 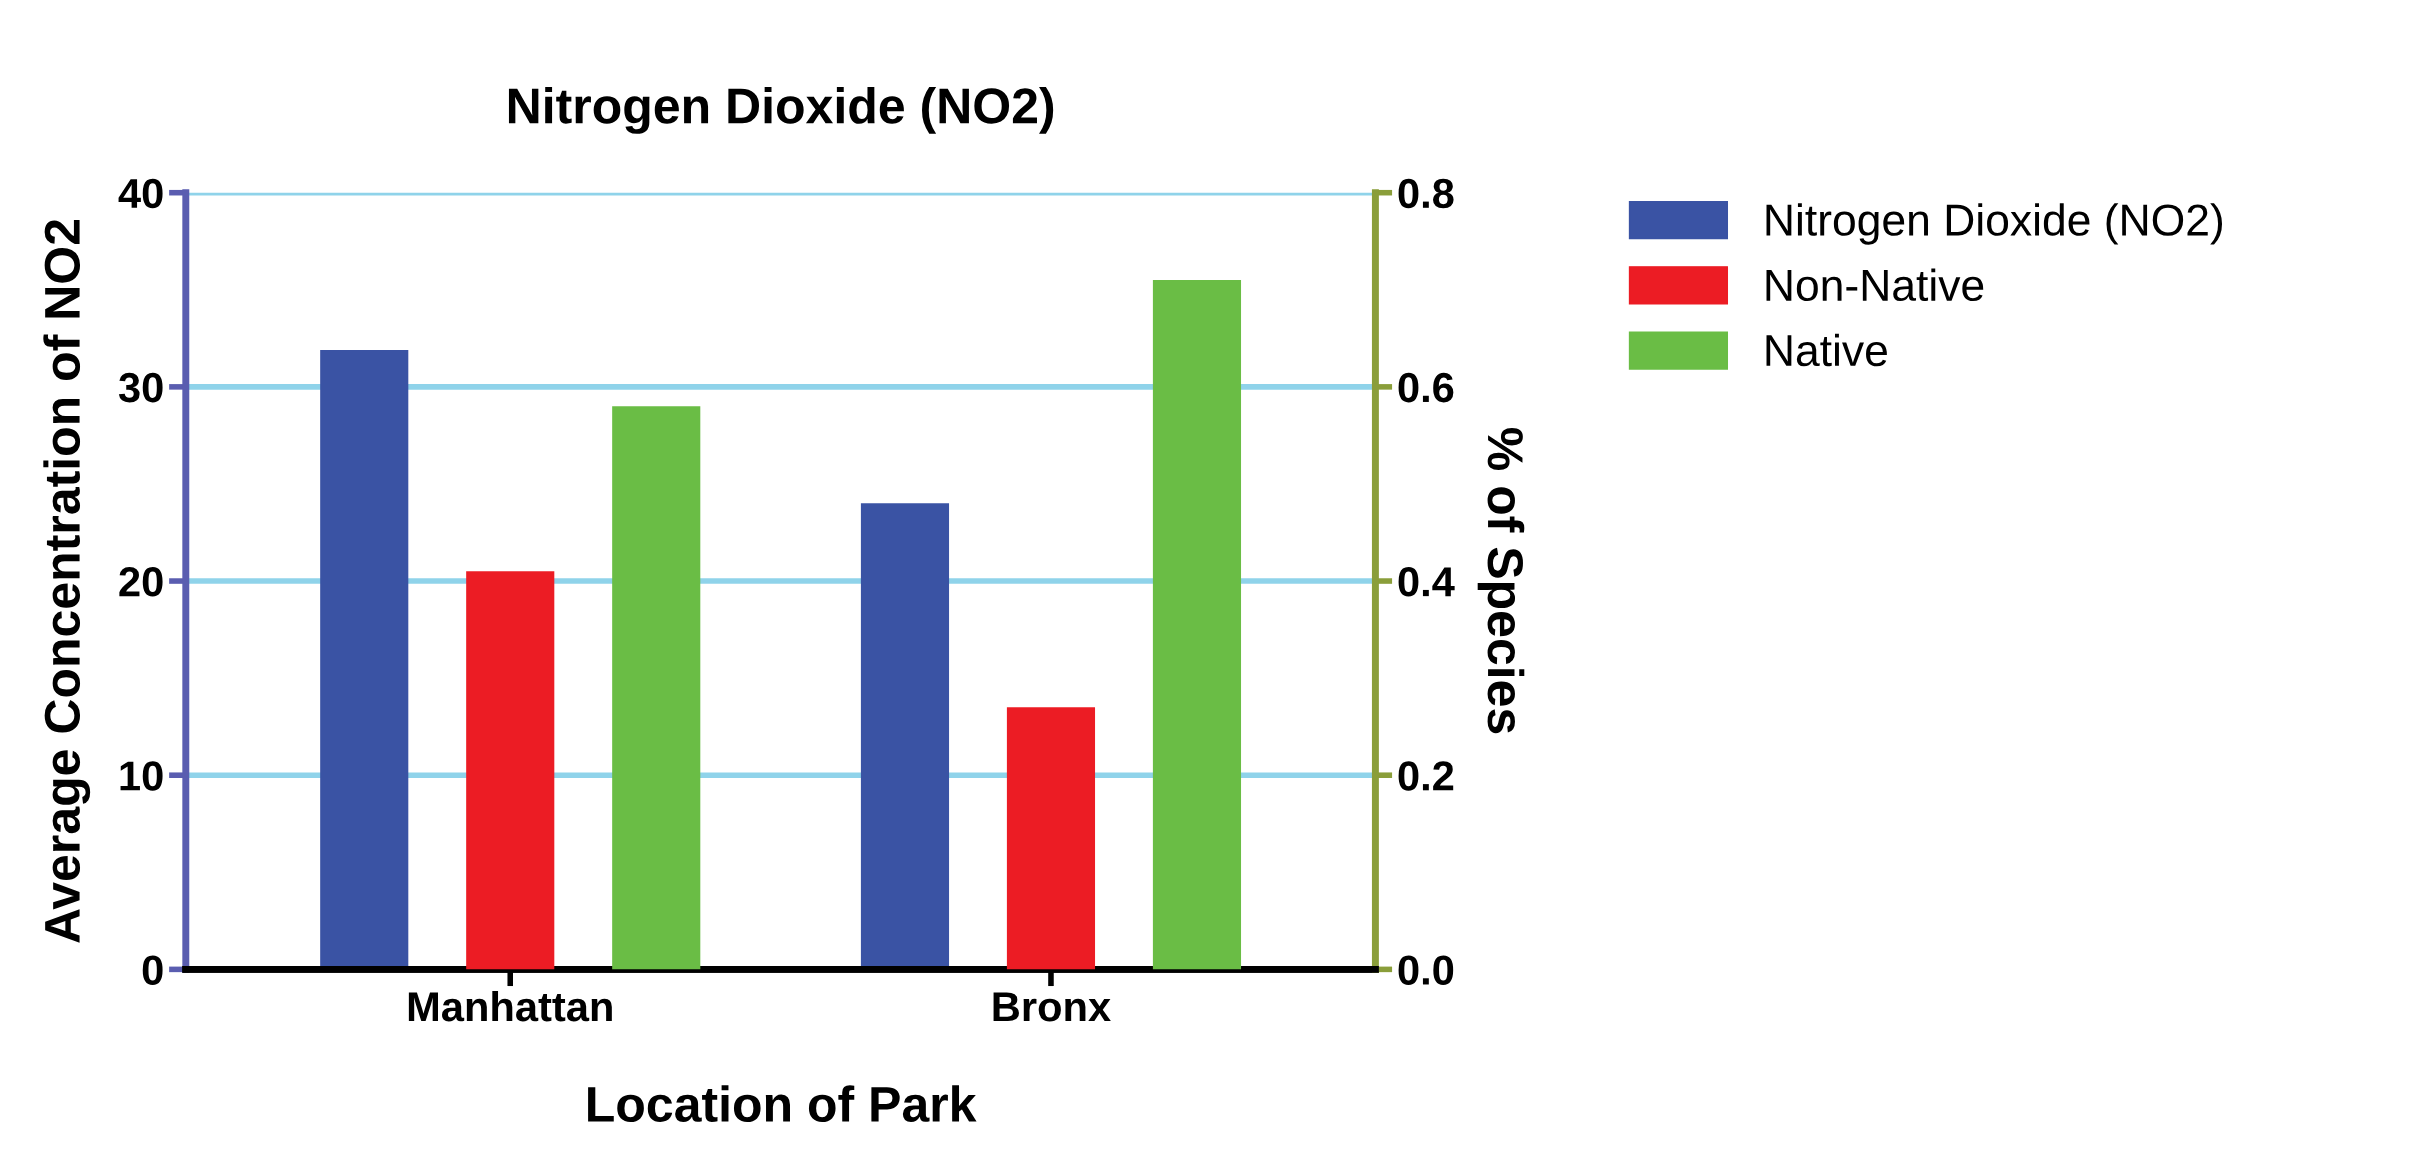 I want to click on y-tick-label: 20, so click(x=141, y=582).